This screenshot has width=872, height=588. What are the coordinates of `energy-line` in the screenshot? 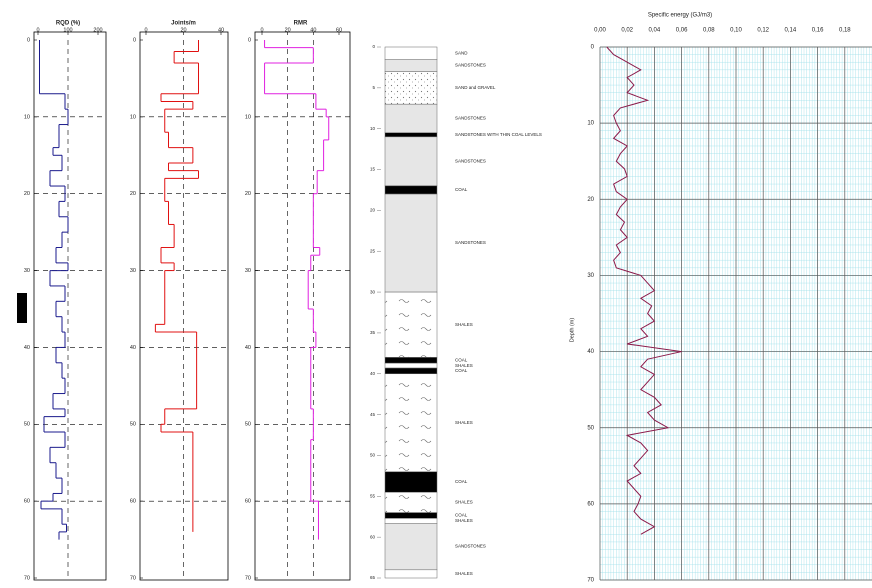 It's located at (644, 290).